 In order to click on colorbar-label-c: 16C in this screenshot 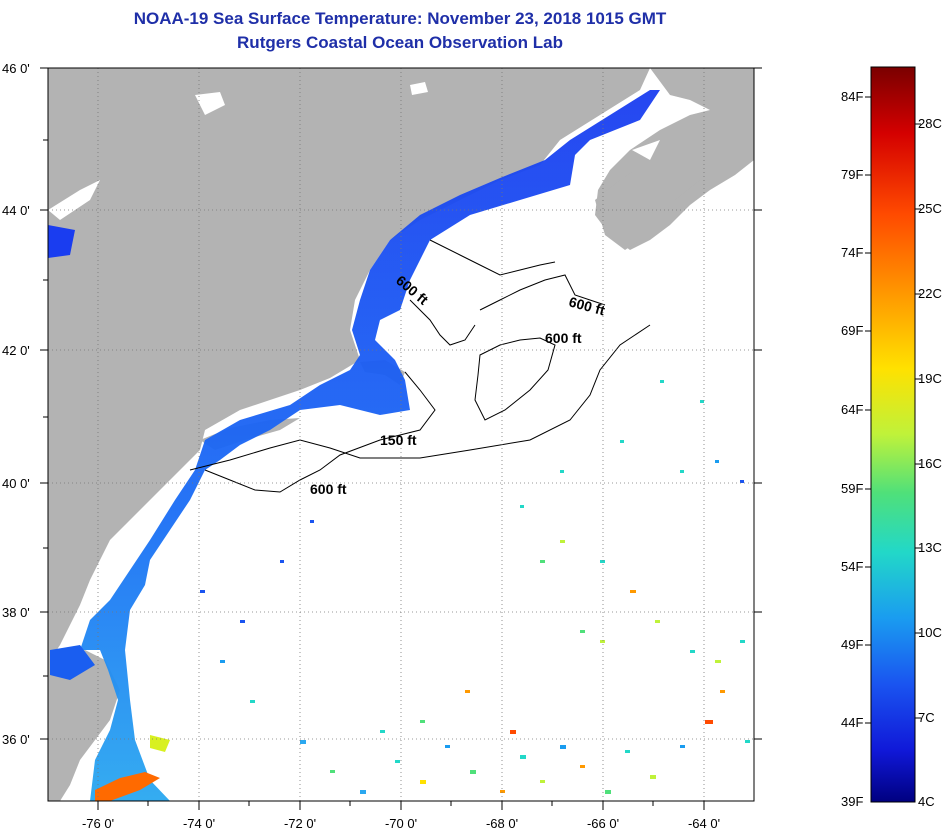, I will do `click(930, 463)`.